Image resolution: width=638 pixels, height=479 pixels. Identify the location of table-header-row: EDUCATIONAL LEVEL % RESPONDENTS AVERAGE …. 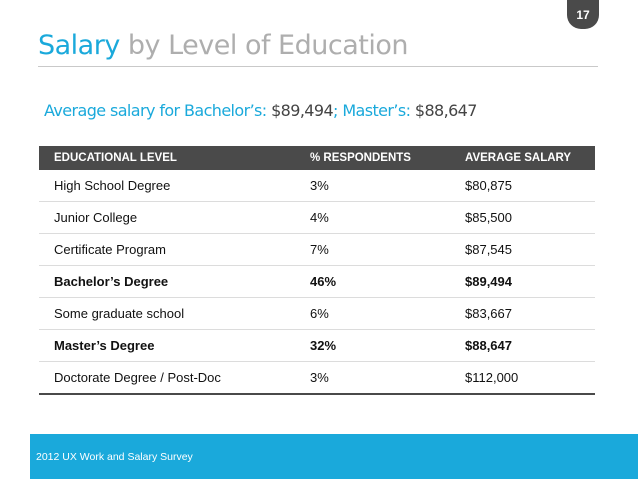
(317, 158).